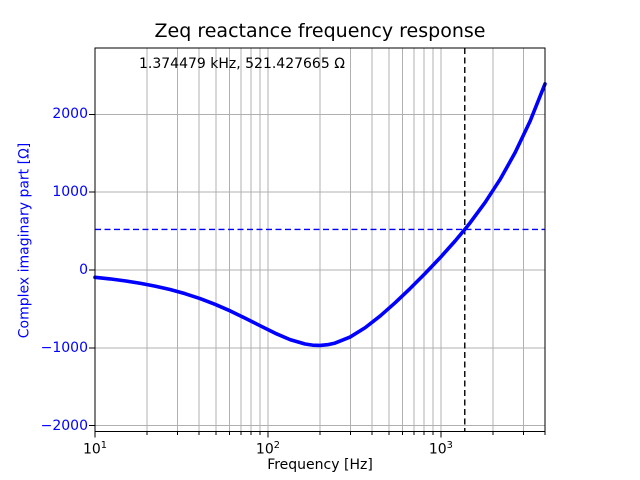  I want to click on x-tick-exponent: 3, so click(449, 445).